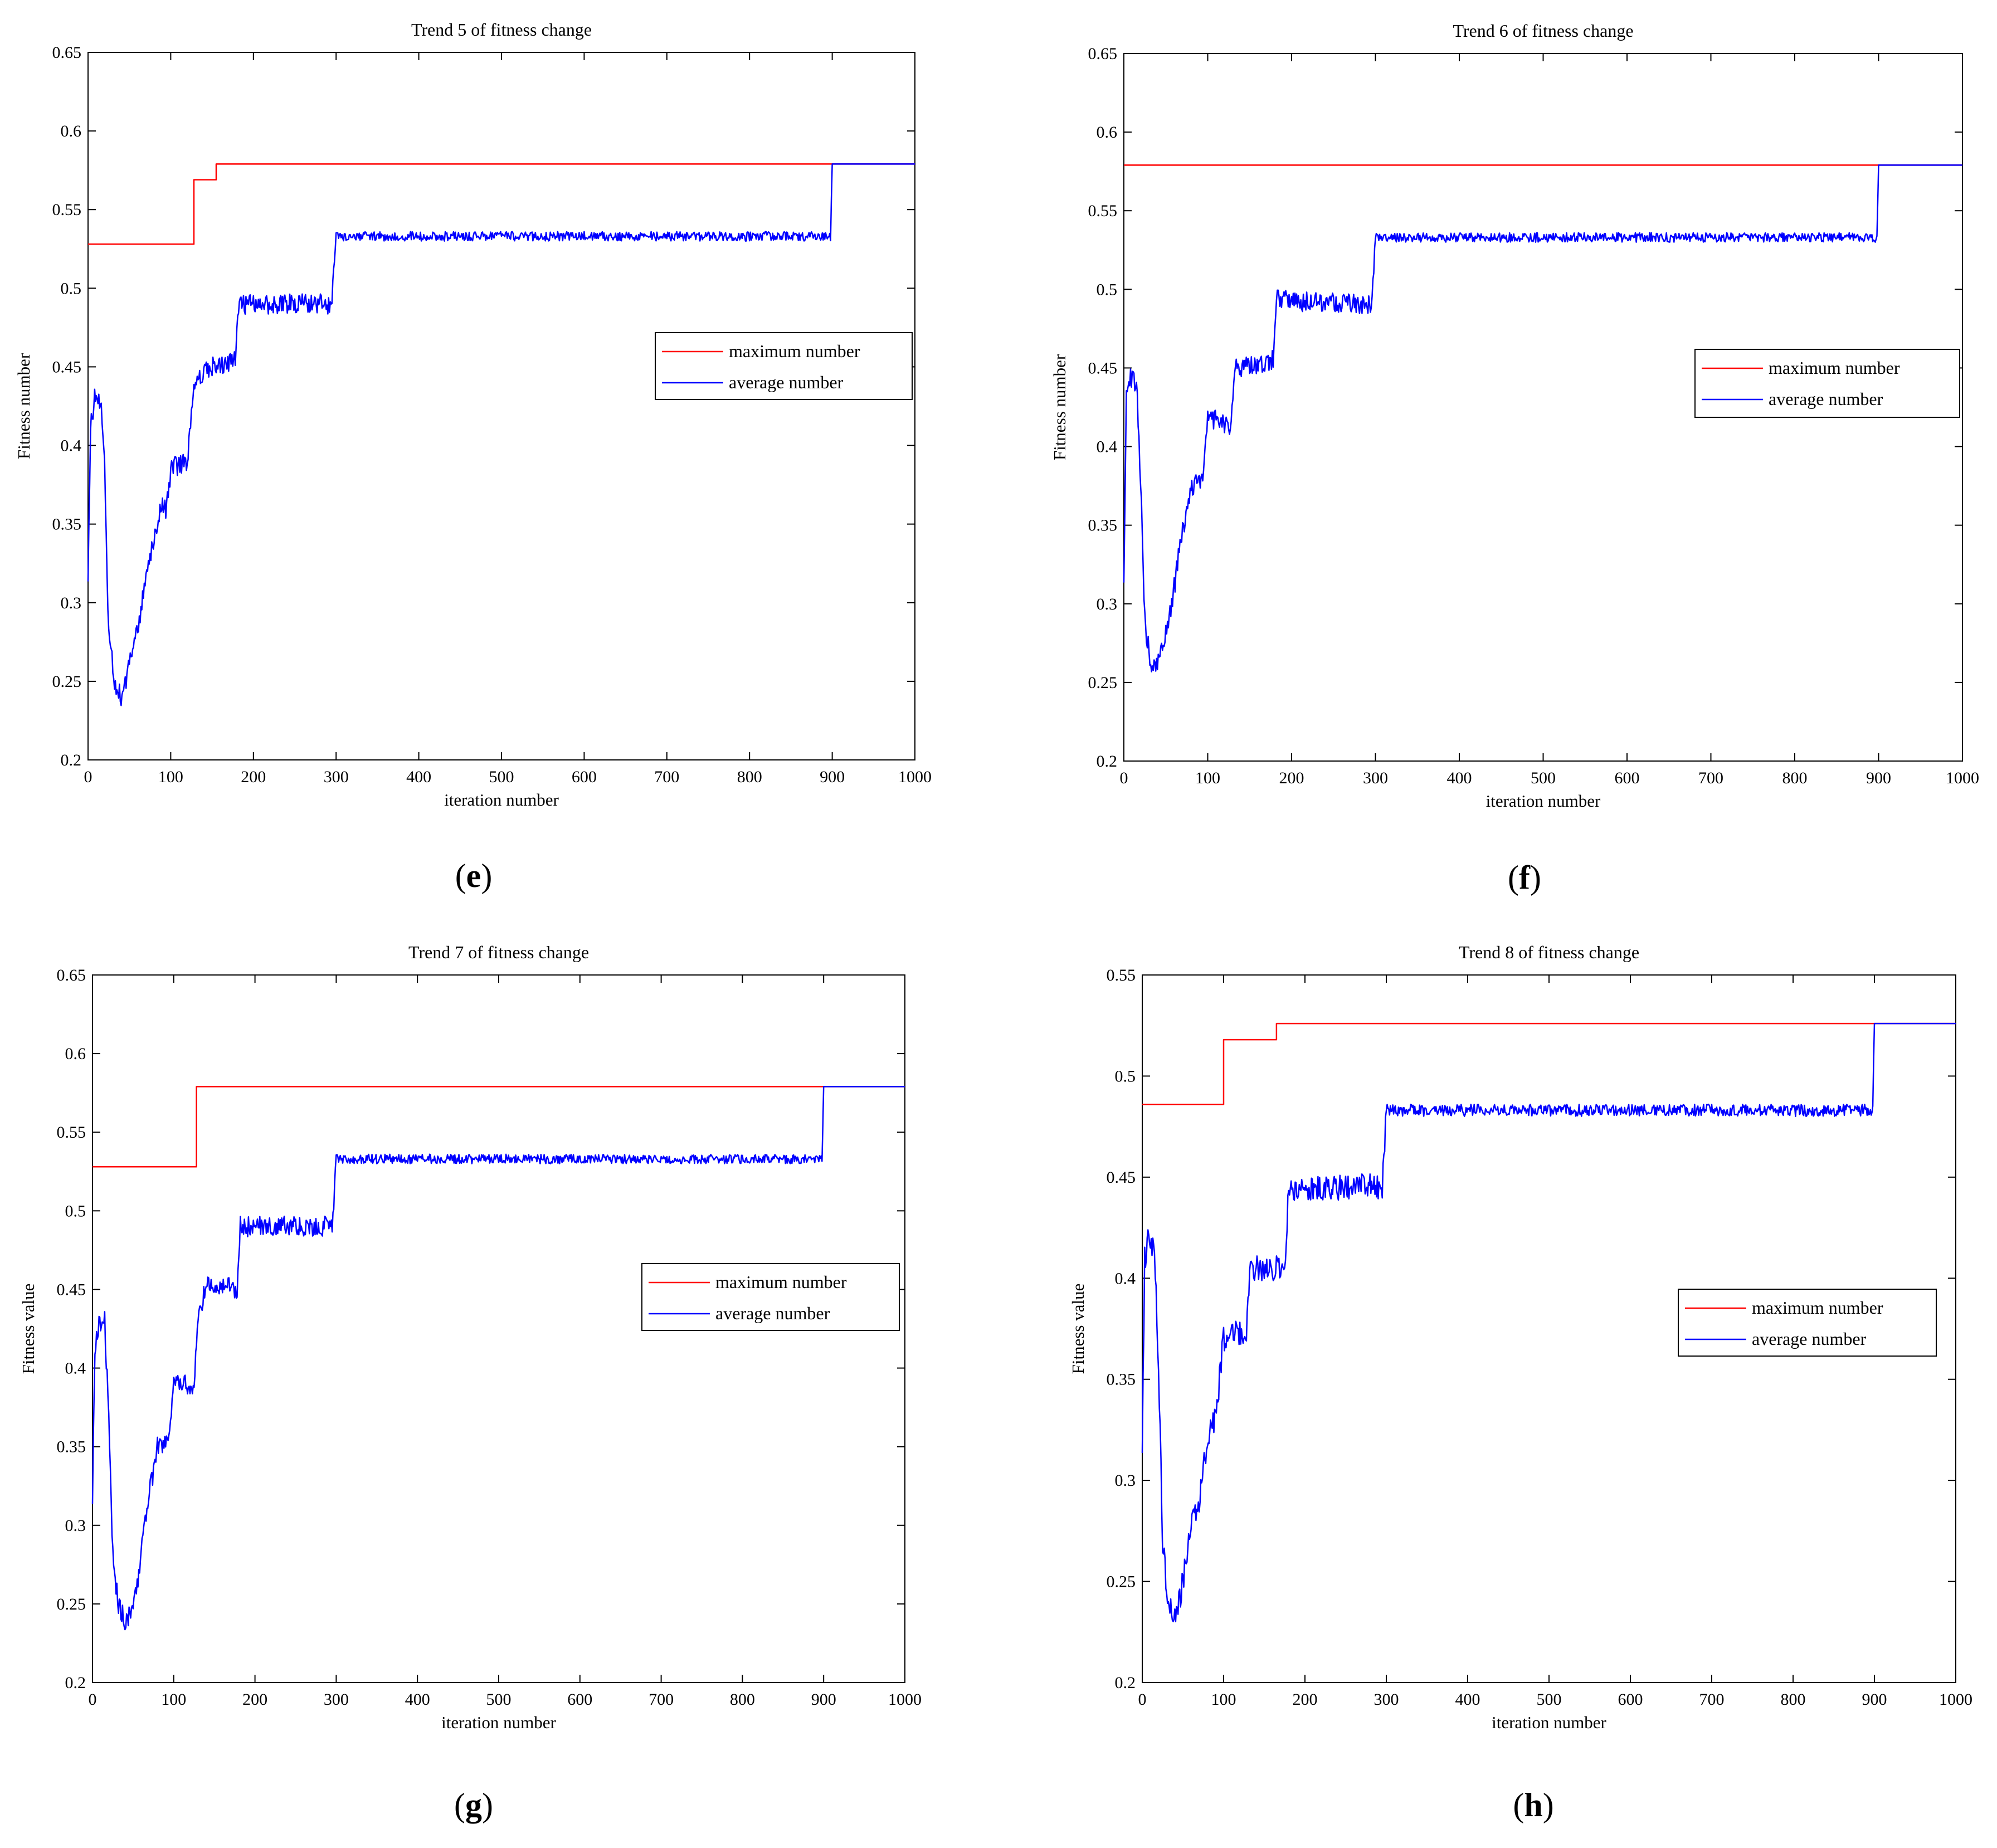 The height and width of the screenshot is (1848, 1997). I want to click on y-axis-label: Fitness value, so click(1078, 1329).